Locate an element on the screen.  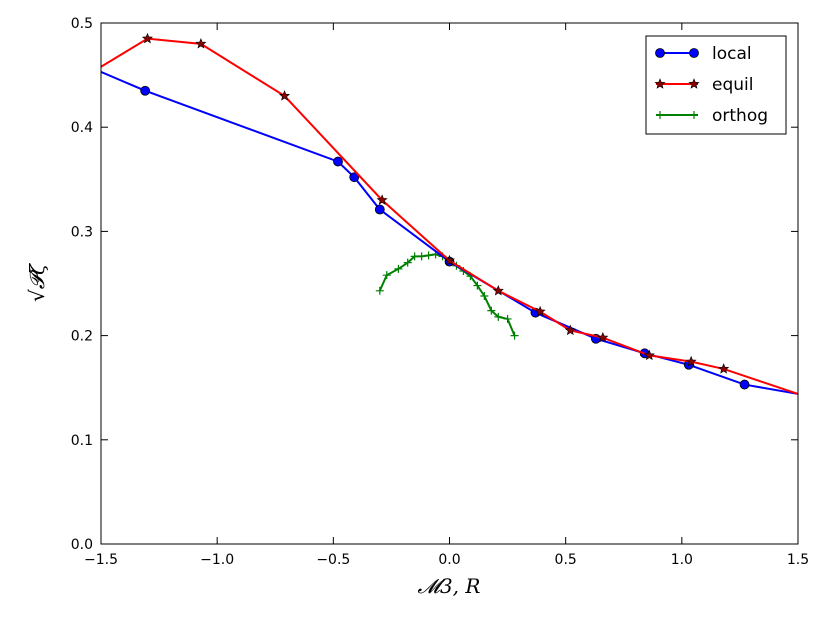
x-tick-label: −1.5 is located at coordinates (101, 560).